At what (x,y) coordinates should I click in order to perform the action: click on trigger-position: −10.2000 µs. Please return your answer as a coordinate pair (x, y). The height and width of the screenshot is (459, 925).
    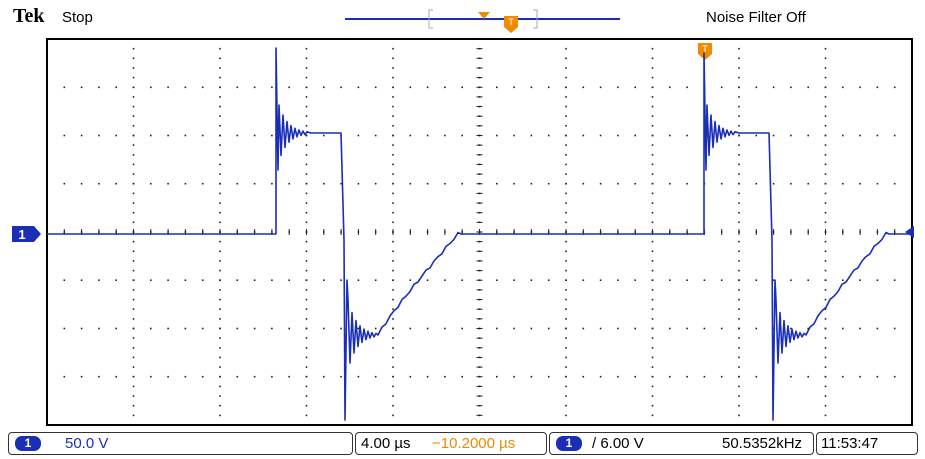
    Looking at the image, I should click on (474, 443).